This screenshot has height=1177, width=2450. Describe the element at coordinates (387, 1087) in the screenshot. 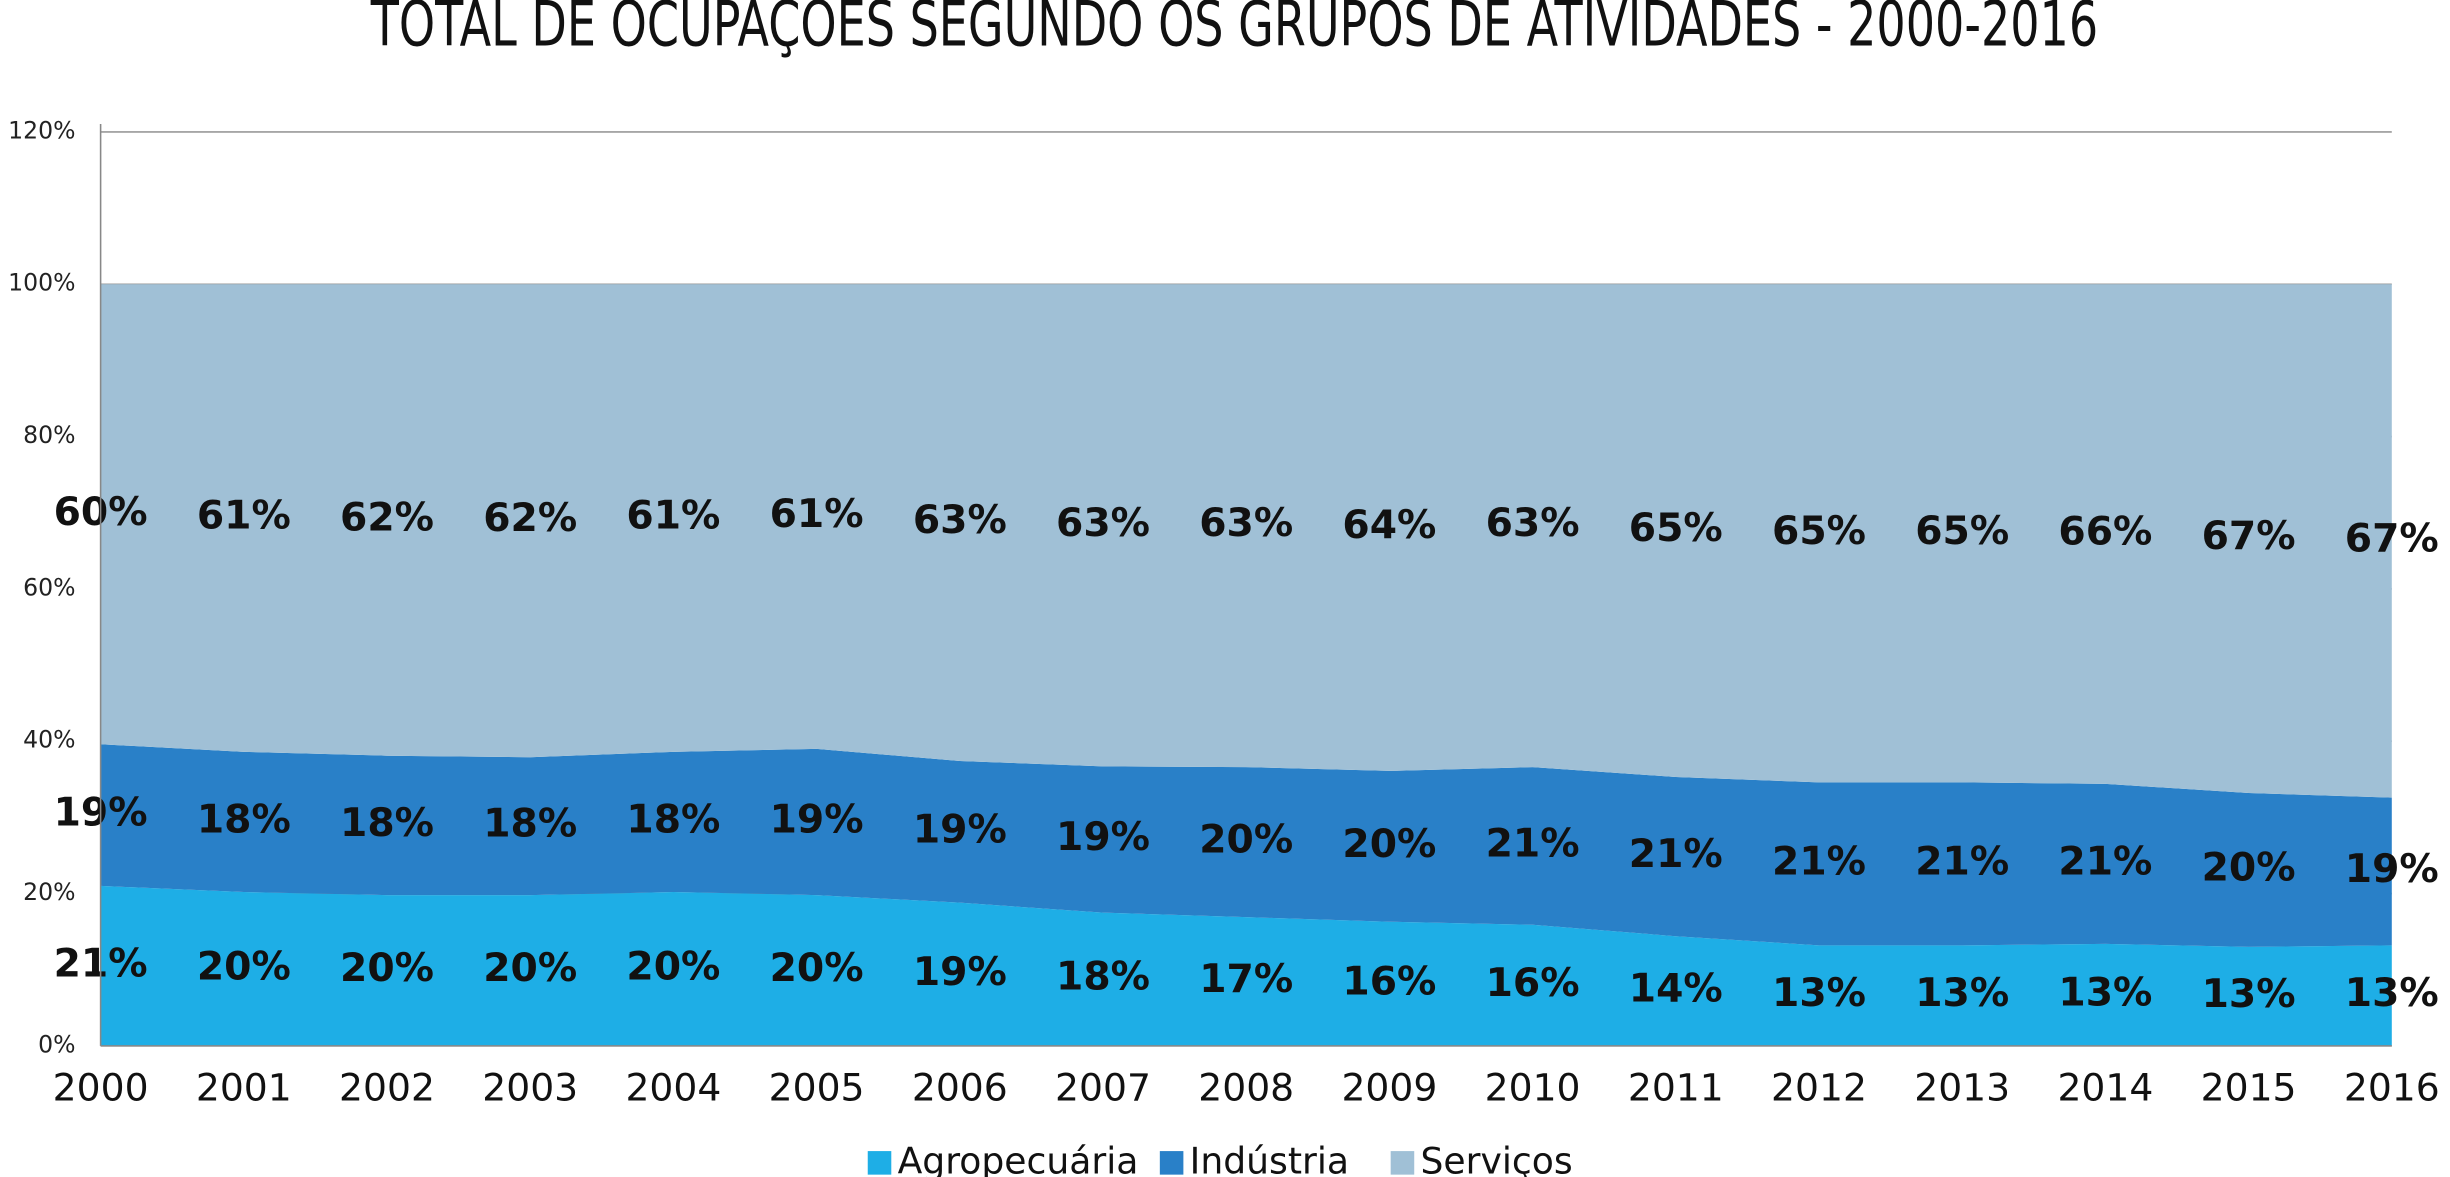

I see `x-tick-label: 2002` at that location.